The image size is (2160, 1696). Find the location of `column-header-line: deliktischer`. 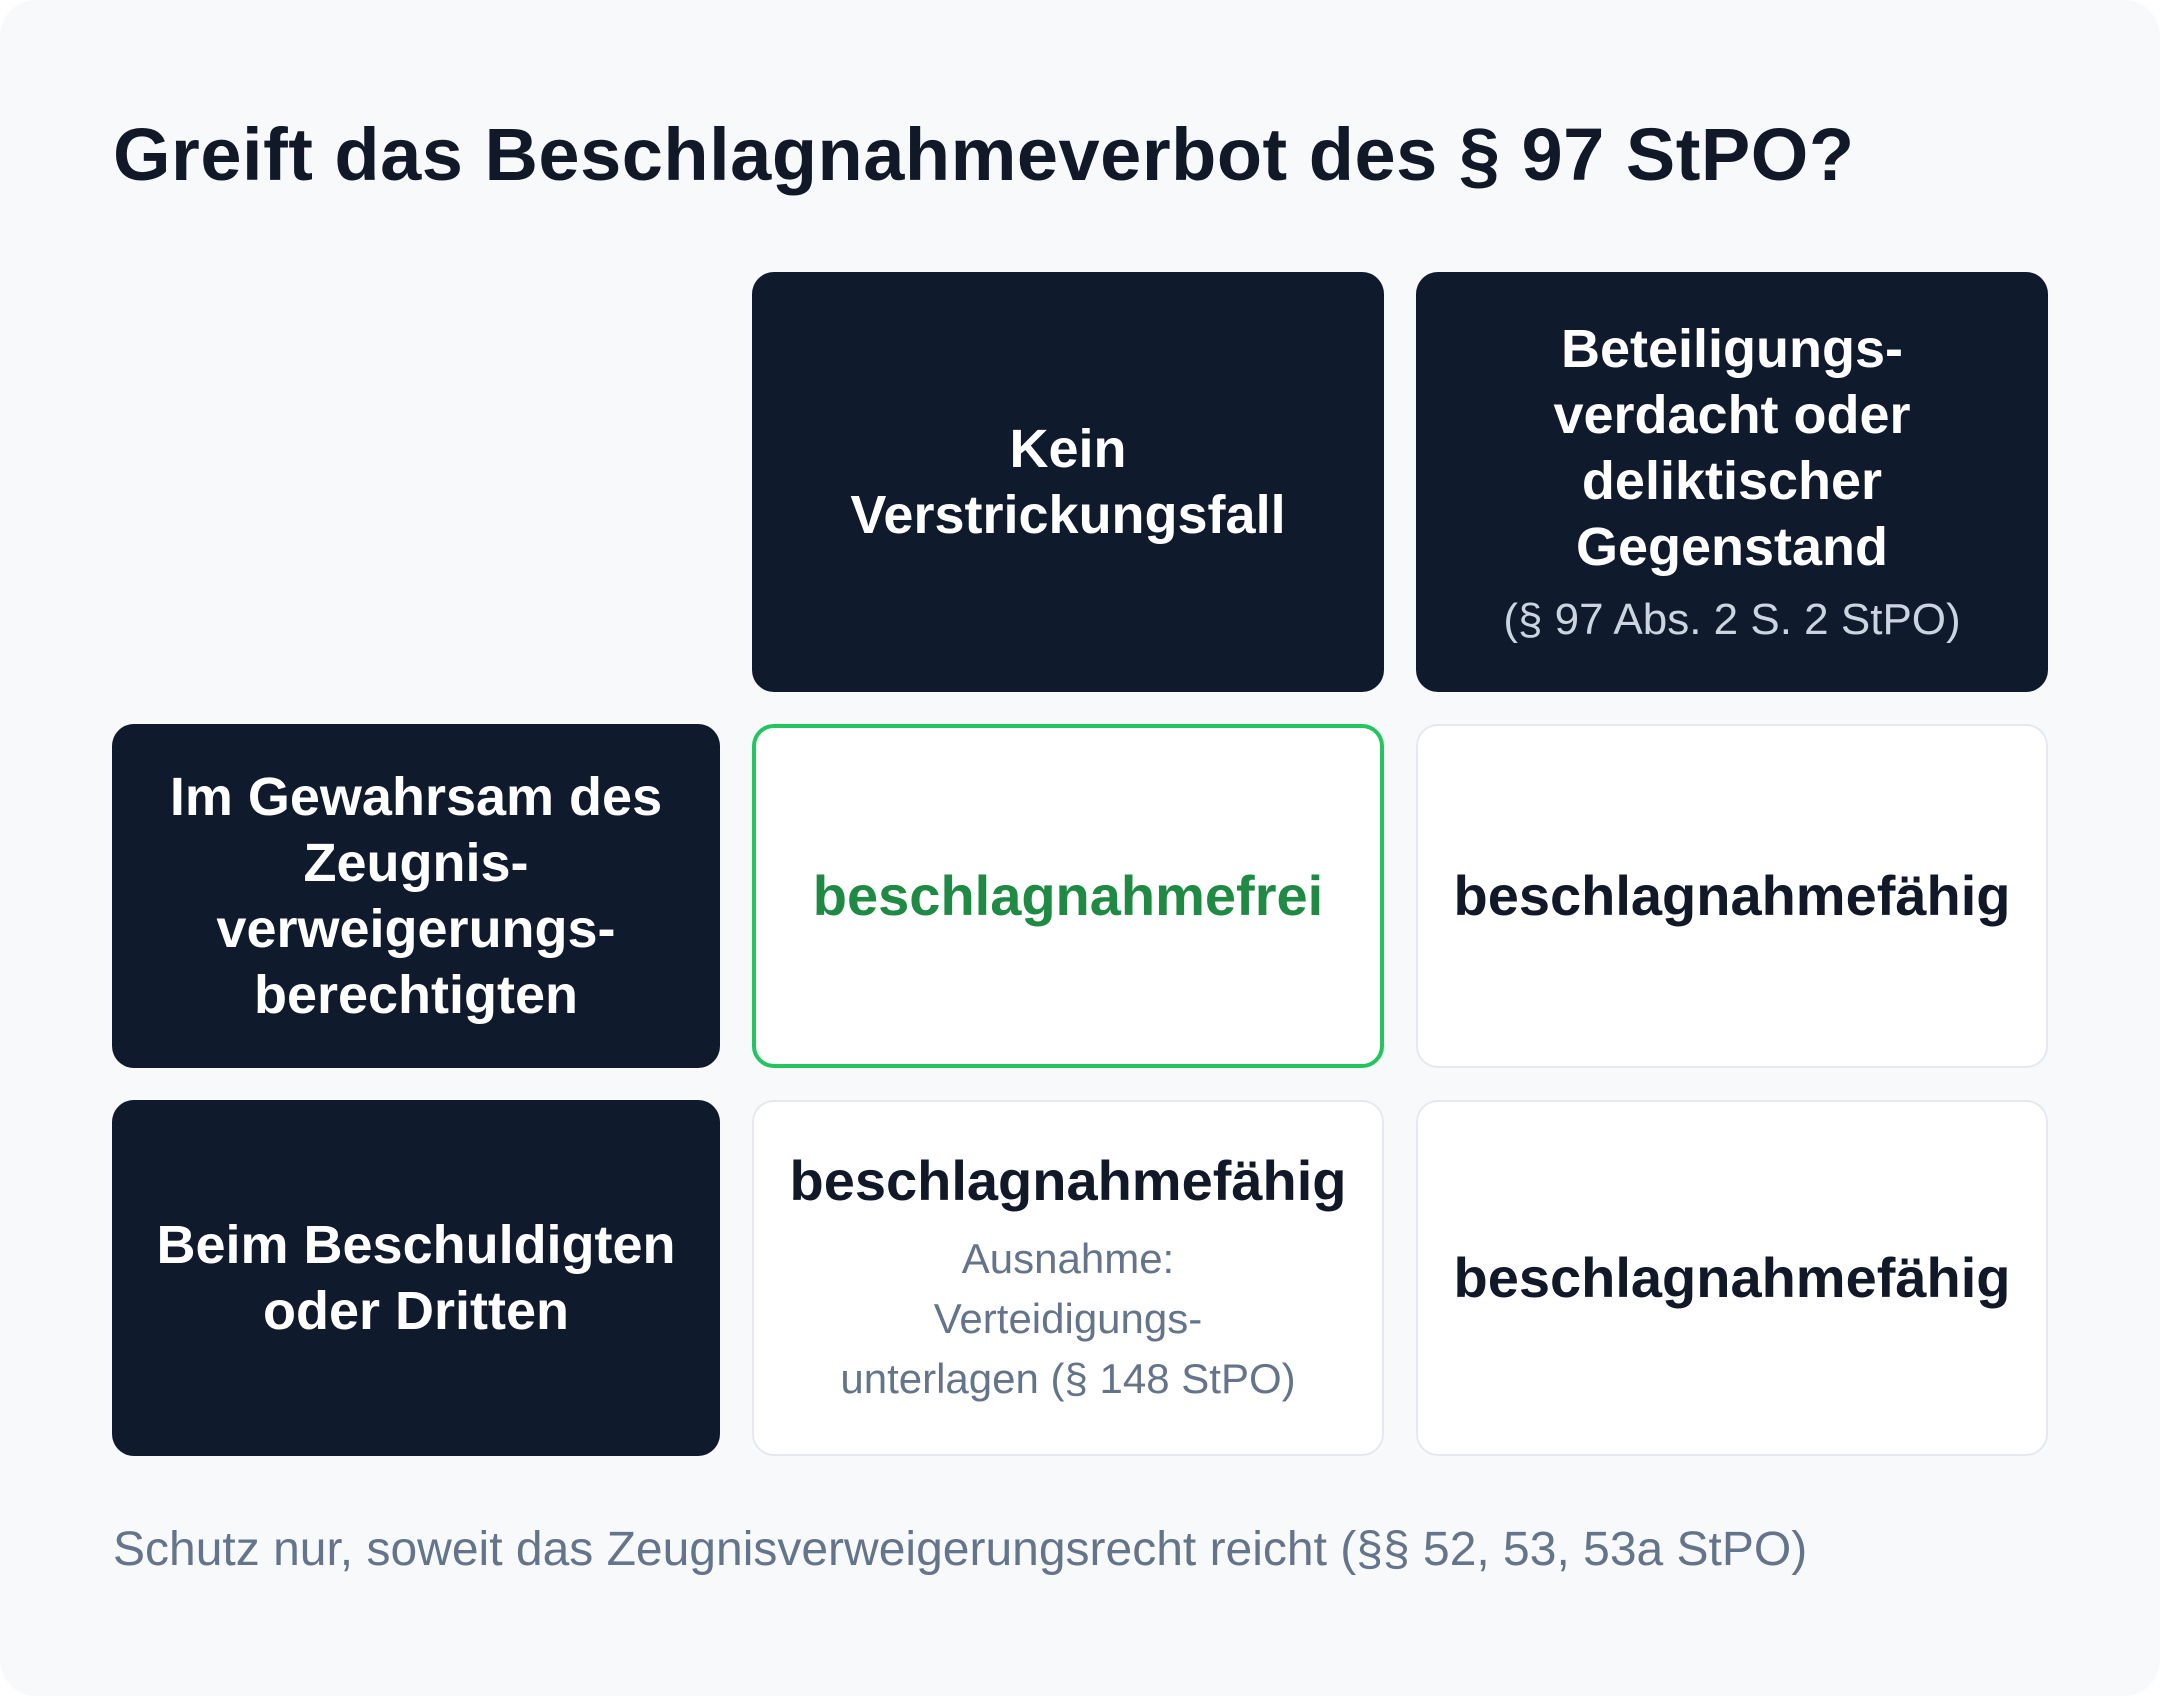

column-header-line: deliktischer is located at coordinates (1732, 481).